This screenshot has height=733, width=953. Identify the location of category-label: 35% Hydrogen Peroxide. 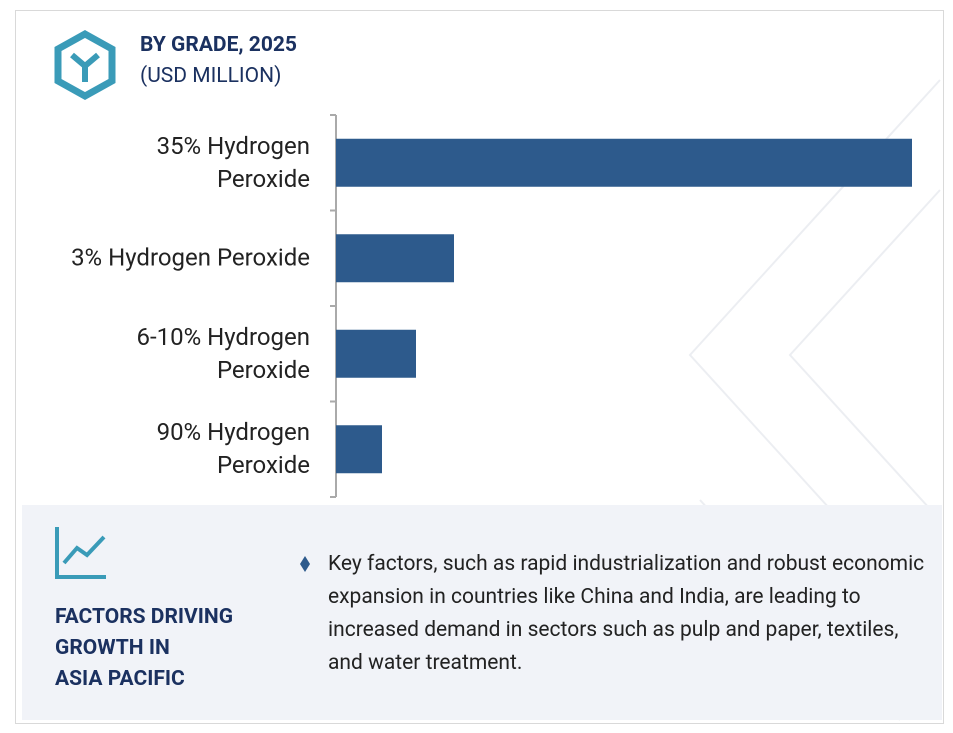
(233, 162).